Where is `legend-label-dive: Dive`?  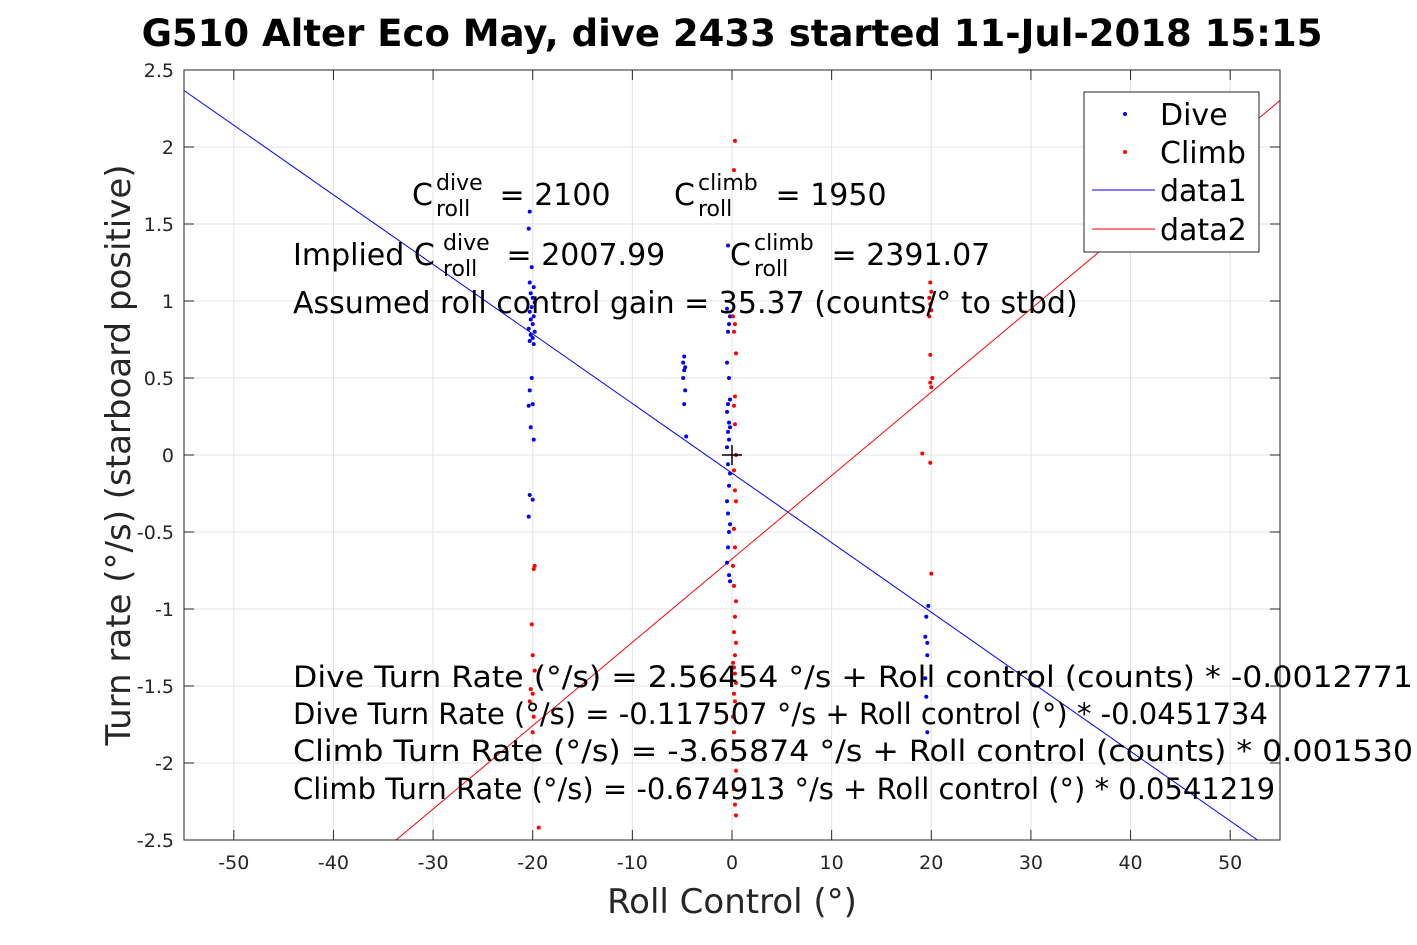 legend-label-dive: Dive is located at coordinates (1194, 115).